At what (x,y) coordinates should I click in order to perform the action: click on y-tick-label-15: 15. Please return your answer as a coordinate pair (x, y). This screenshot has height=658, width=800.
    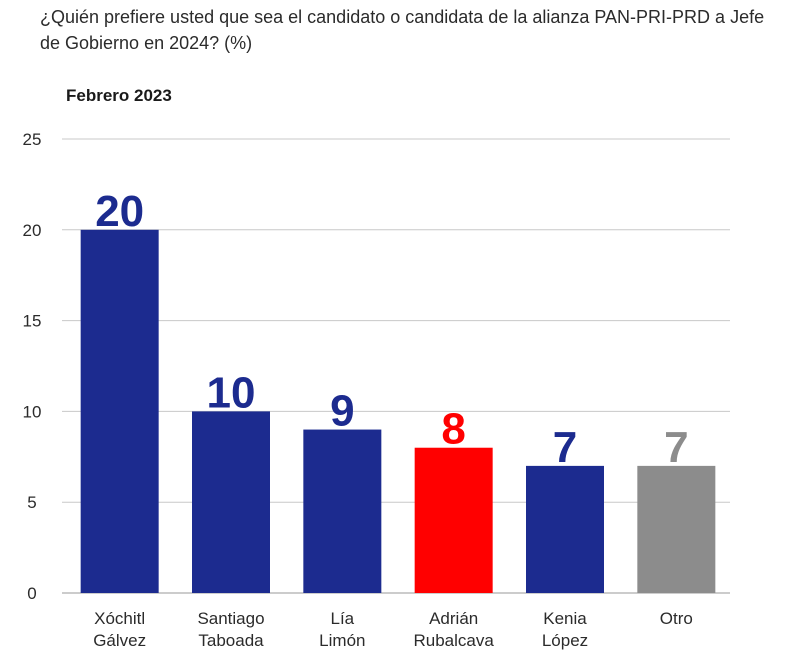
    Looking at the image, I should click on (32, 321).